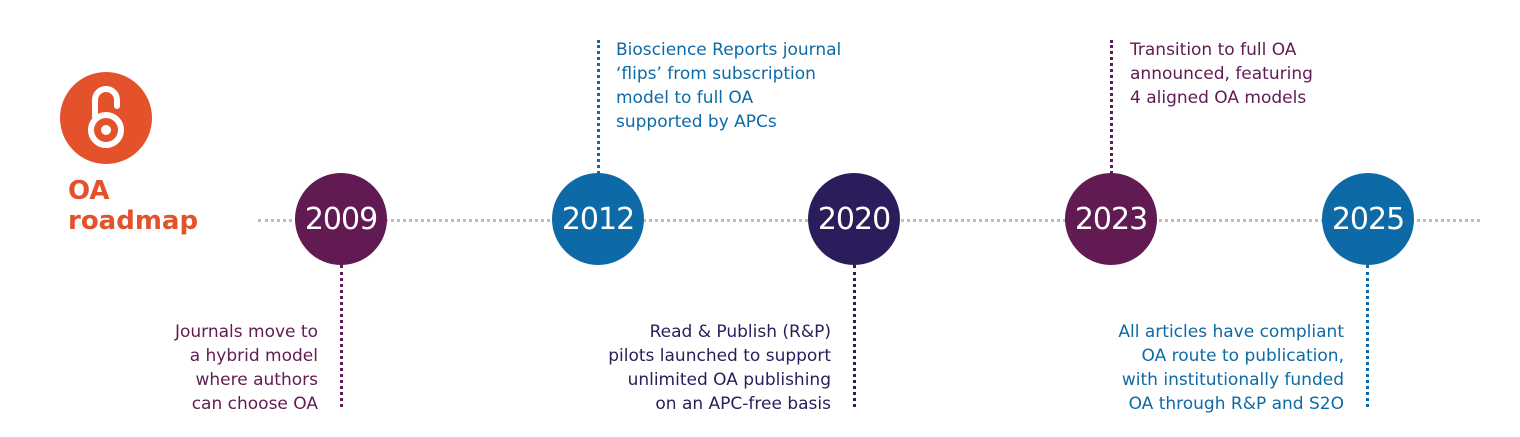 Image resolution: width=1520 pixels, height=437 pixels. I want to click on milestone-year: 2025, so click(1368, 219).